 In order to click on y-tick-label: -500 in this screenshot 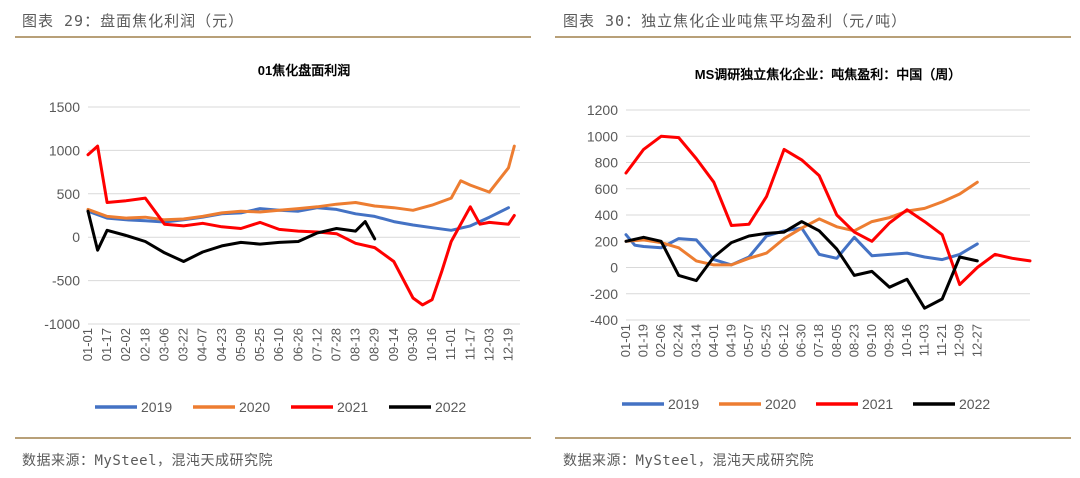, I will do `click(66, 281)`.